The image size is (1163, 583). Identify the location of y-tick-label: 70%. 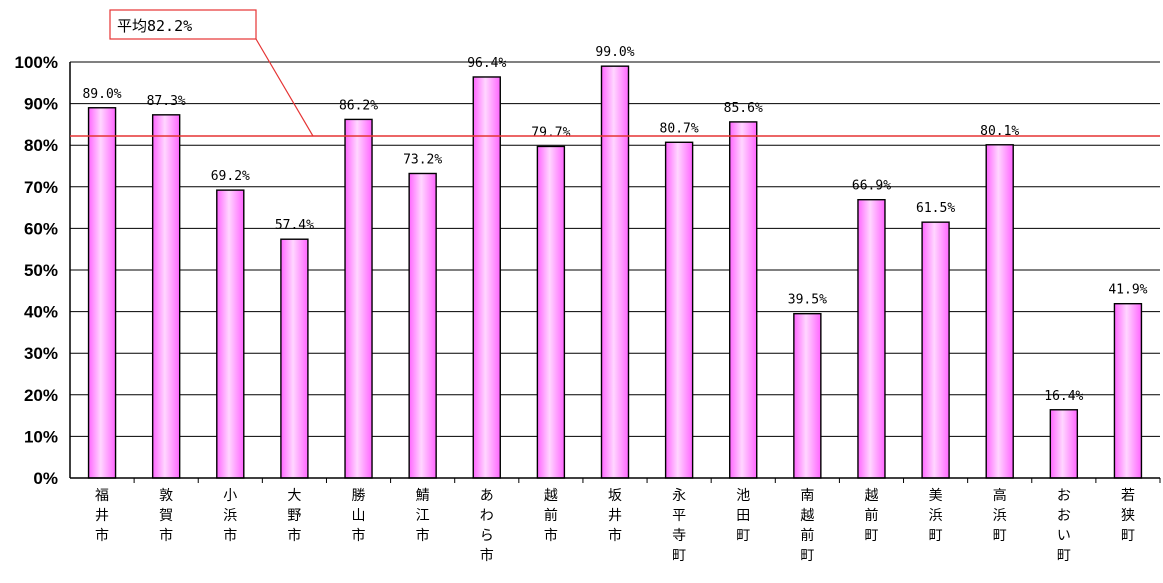
(41, 187).